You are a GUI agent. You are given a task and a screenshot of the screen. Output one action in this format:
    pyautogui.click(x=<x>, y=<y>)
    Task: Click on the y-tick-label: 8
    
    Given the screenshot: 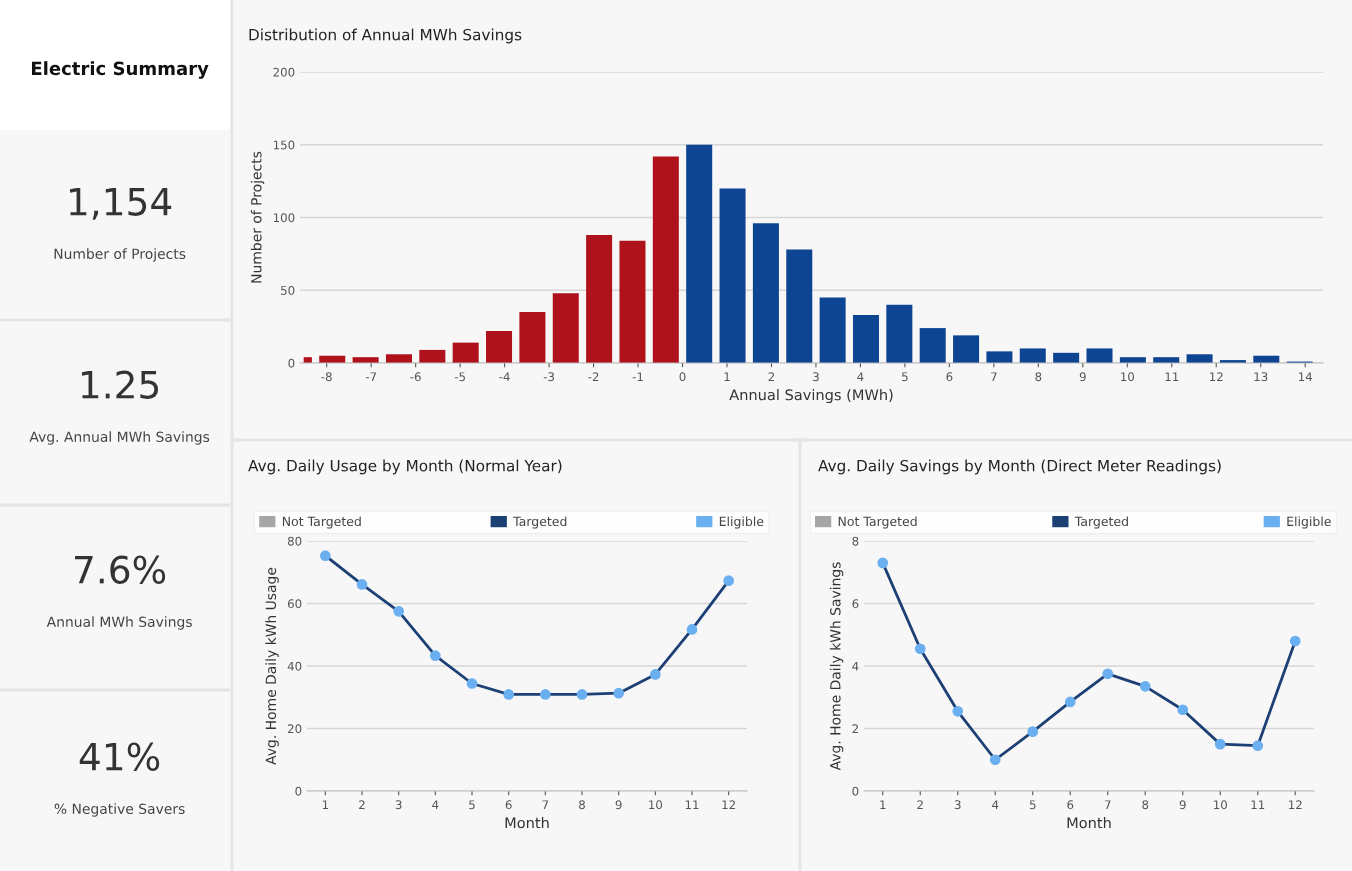 What is the action you would take?
    pyautogui.click(x=855, y=541)
    